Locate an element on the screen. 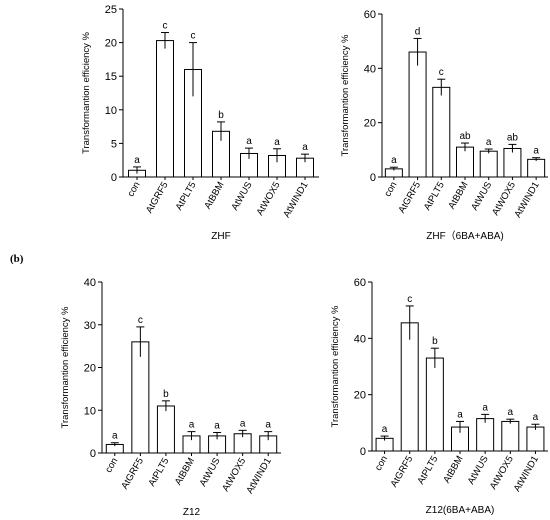 This screenshot has height=520, width=550. chart1-x-tick-label: AtPLT5 is located at coordinates (186, 196).